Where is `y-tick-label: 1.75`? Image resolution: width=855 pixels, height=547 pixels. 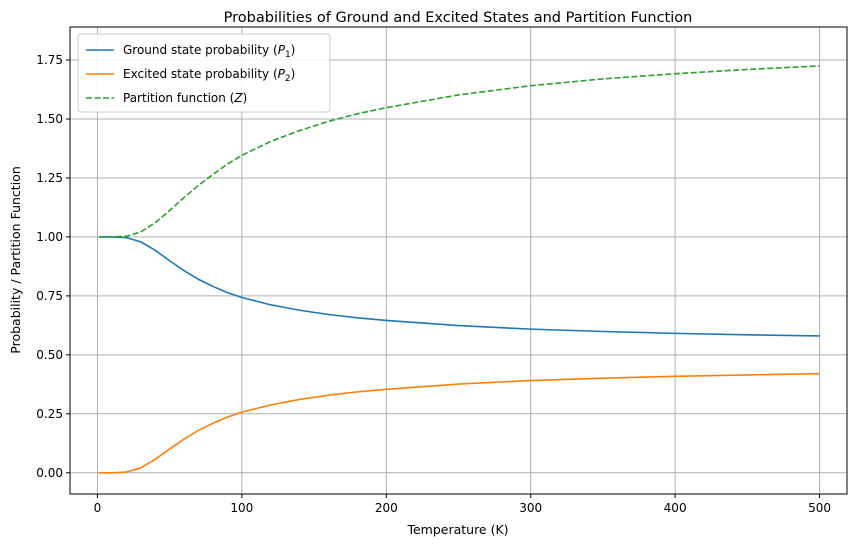 y-tick-label: 1.75 is located at coordinates (49, 60).